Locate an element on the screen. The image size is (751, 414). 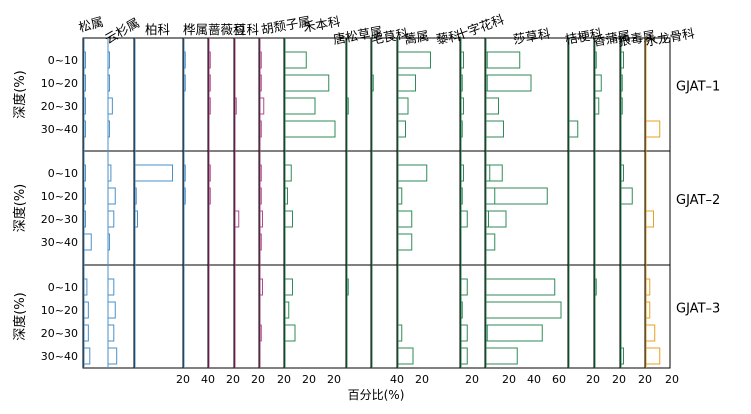
depth-label-2-3: 30~40 is located at coordinates (59, 356).